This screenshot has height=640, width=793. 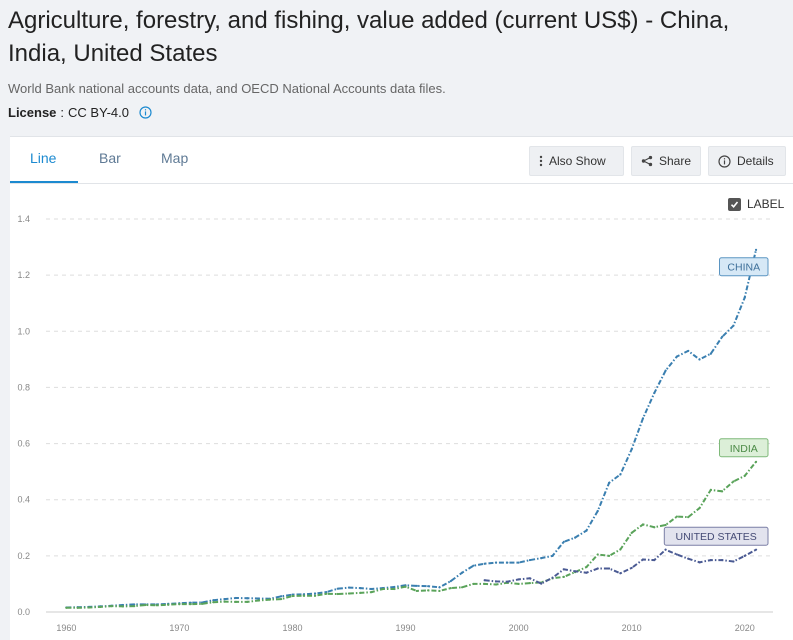 What do you see at coordinates (674, 161) in the screenshot?
I see `share-label: Share` at bounding box center [674, 161].